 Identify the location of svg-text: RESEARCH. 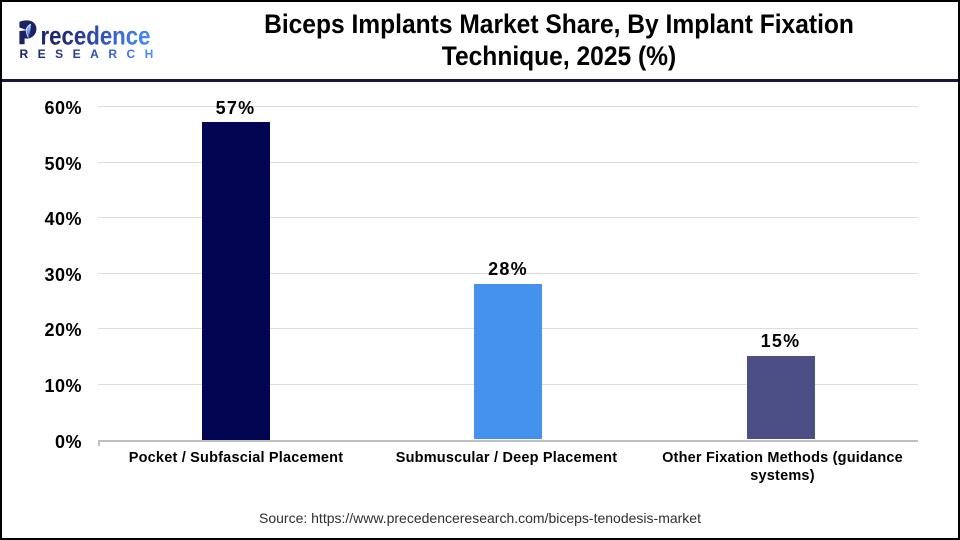
(91, 54).